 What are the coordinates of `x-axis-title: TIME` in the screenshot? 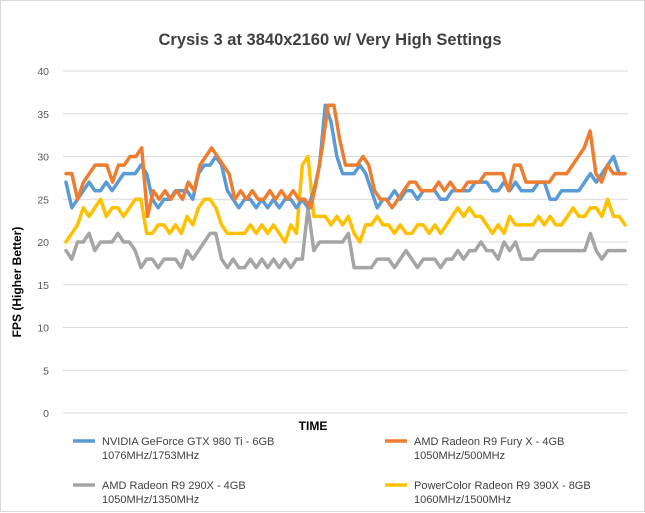 It's located at (313, 426).